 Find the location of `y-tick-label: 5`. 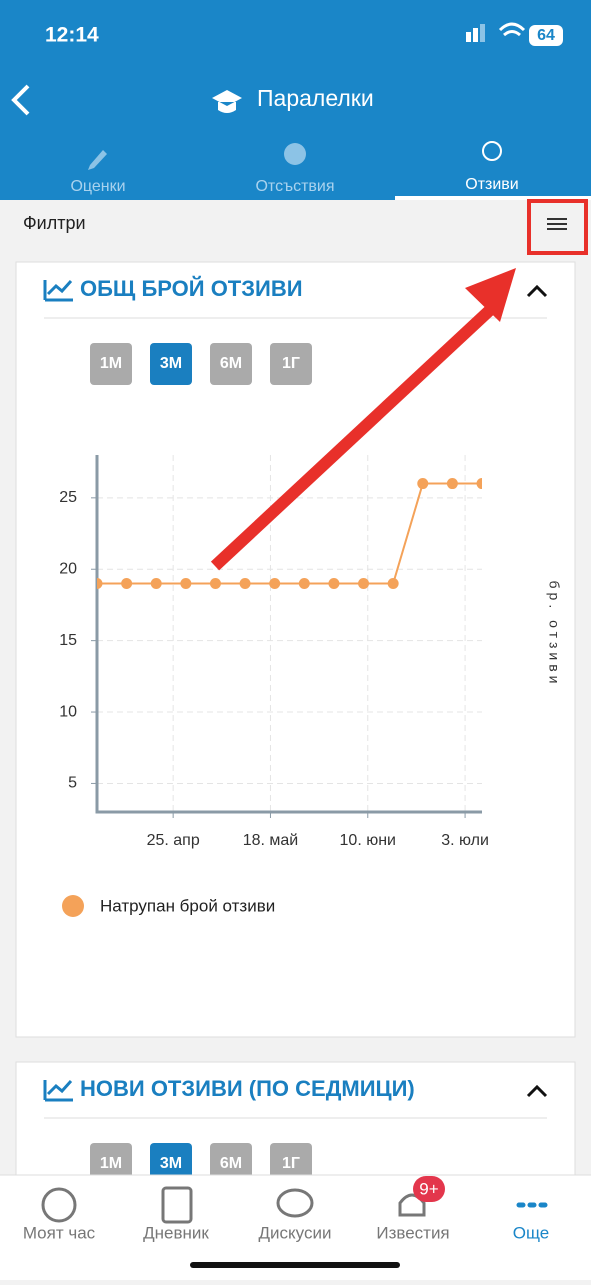

y-tick-label: 5 is located at coordinates (72, 783).